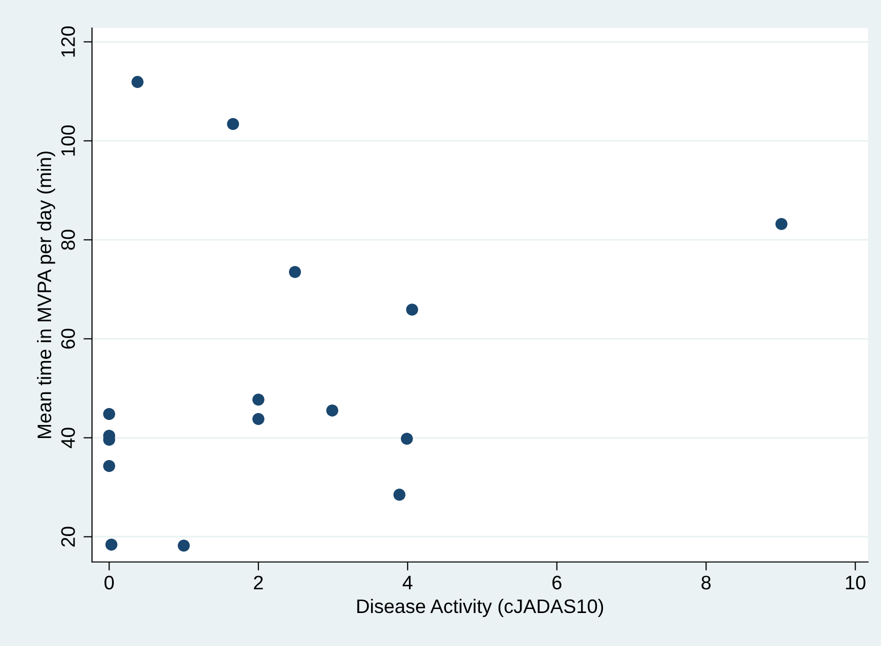 Image resolution: width=881 pixels, height=646 pixels. What do you see at coordinates (856, 583) in the screenshot?
I see `x-tick-label: 10` at bounding box center [856, 583].